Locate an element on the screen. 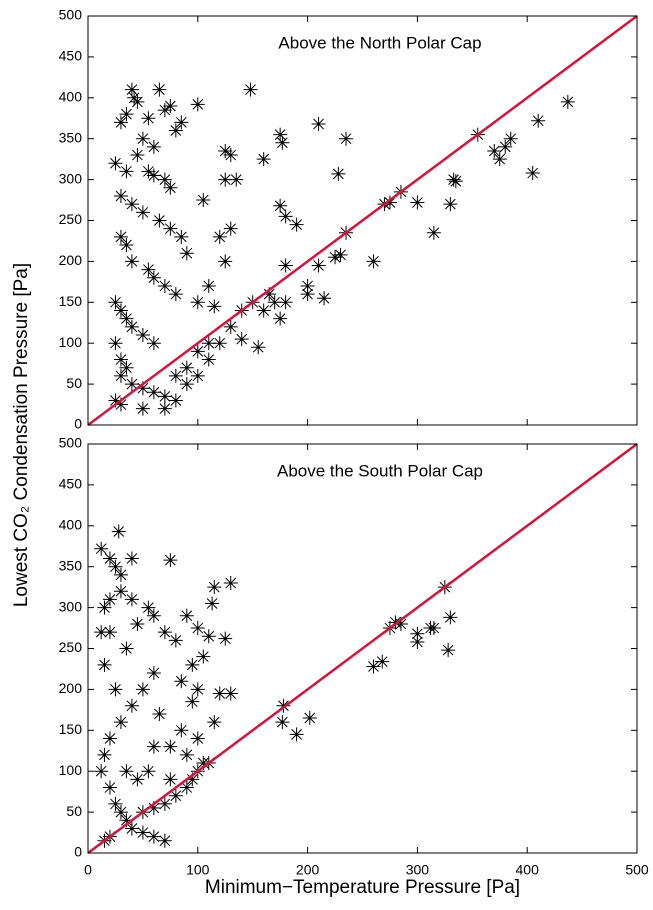 This screenshot has height=910, width=653. panel-title: Above the South Polar Cap is located at coordinates (380, 470).